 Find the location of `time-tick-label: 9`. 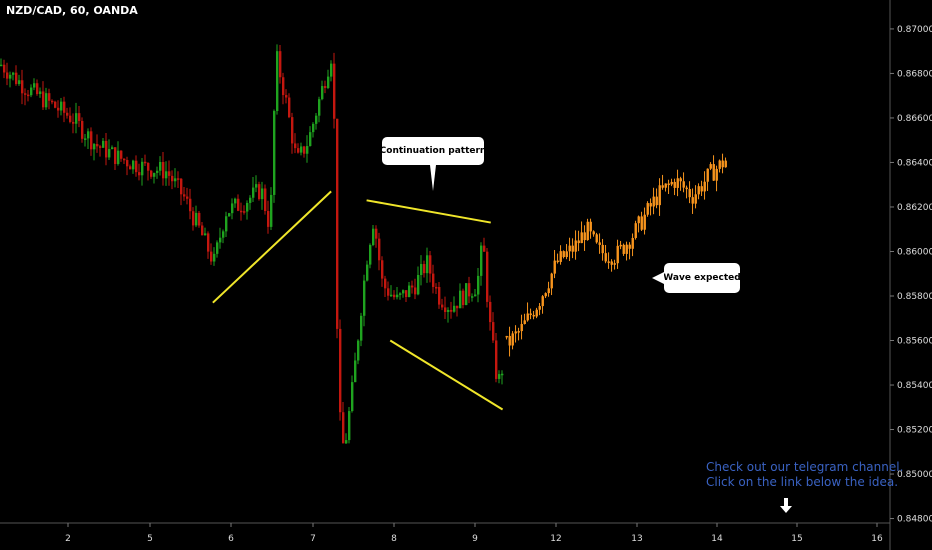

time-tick-label: 9 is located at coordinates (475, 539).